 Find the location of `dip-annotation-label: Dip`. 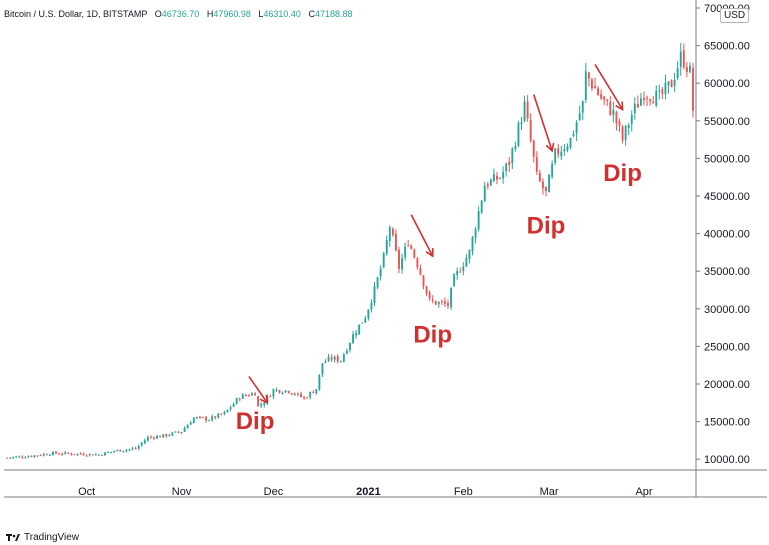

dip-annotation-label: Dip is located at coordinates (622, 173).